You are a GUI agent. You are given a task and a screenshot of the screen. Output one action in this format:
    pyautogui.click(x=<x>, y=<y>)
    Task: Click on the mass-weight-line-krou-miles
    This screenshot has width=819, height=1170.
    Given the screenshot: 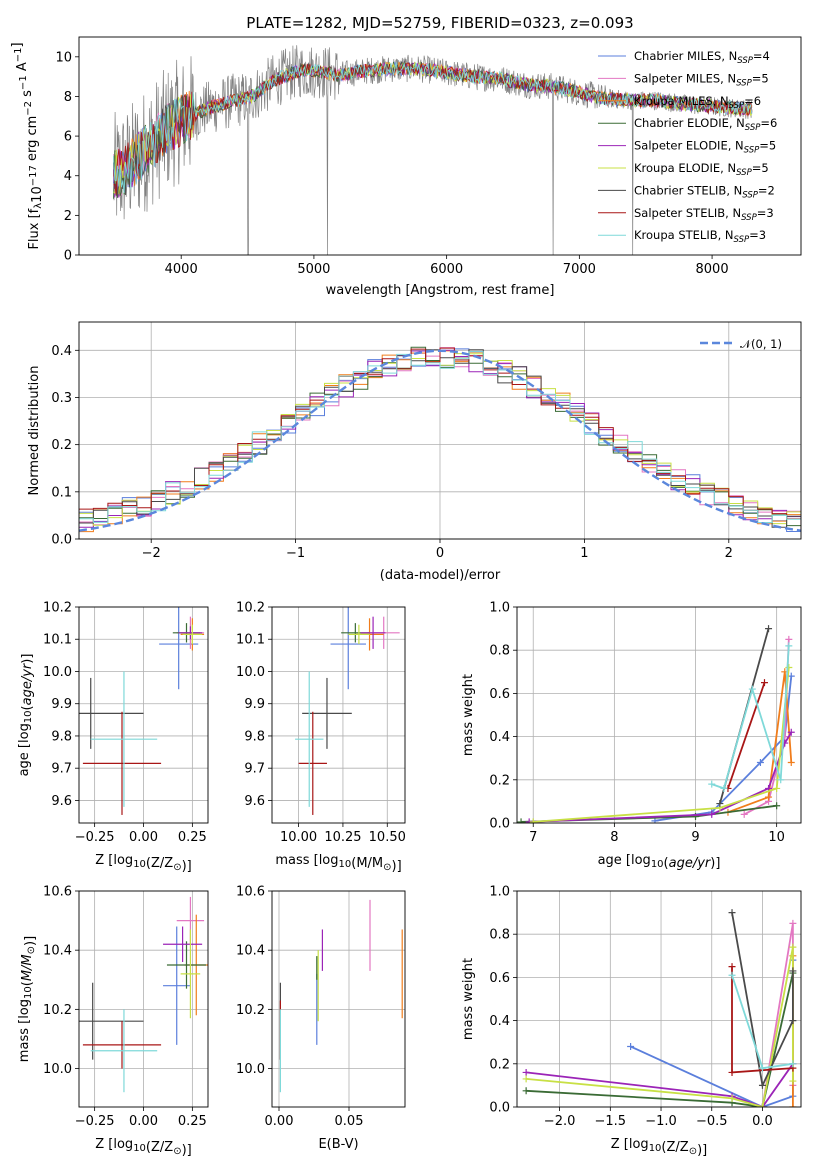 What is the action you would take?
    pyautogui.click(x=760, y=742)
    